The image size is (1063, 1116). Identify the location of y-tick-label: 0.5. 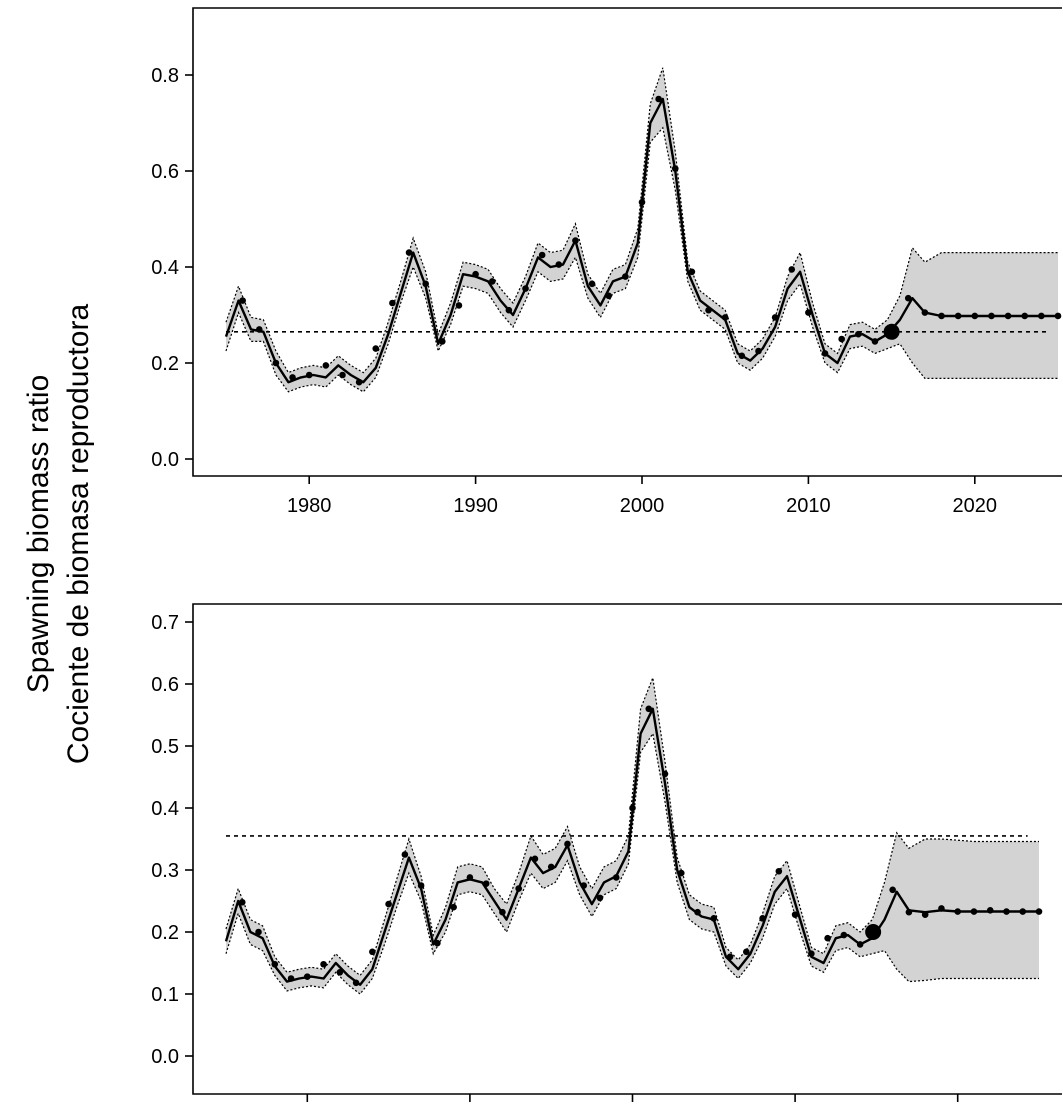
(165, 747).